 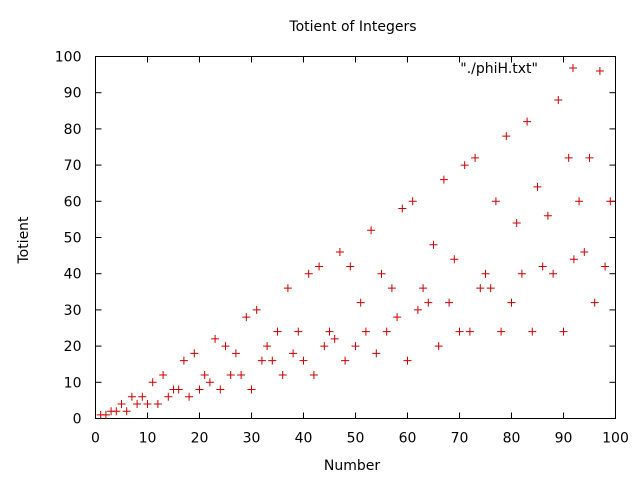 What do you see at coordinates (148, 439) in the screenshot?
I see `x-tick-label: 10` at bounding box center [148, 439].